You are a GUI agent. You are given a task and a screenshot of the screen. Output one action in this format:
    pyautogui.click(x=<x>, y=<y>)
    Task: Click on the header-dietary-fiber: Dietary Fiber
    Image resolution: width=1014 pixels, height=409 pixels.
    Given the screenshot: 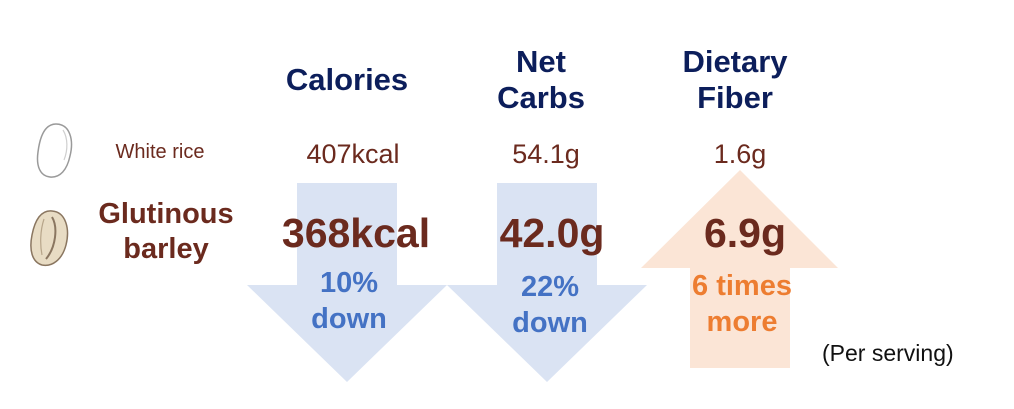 What is the action you would take?
    pyautogui.click(x=735, y=79)
    